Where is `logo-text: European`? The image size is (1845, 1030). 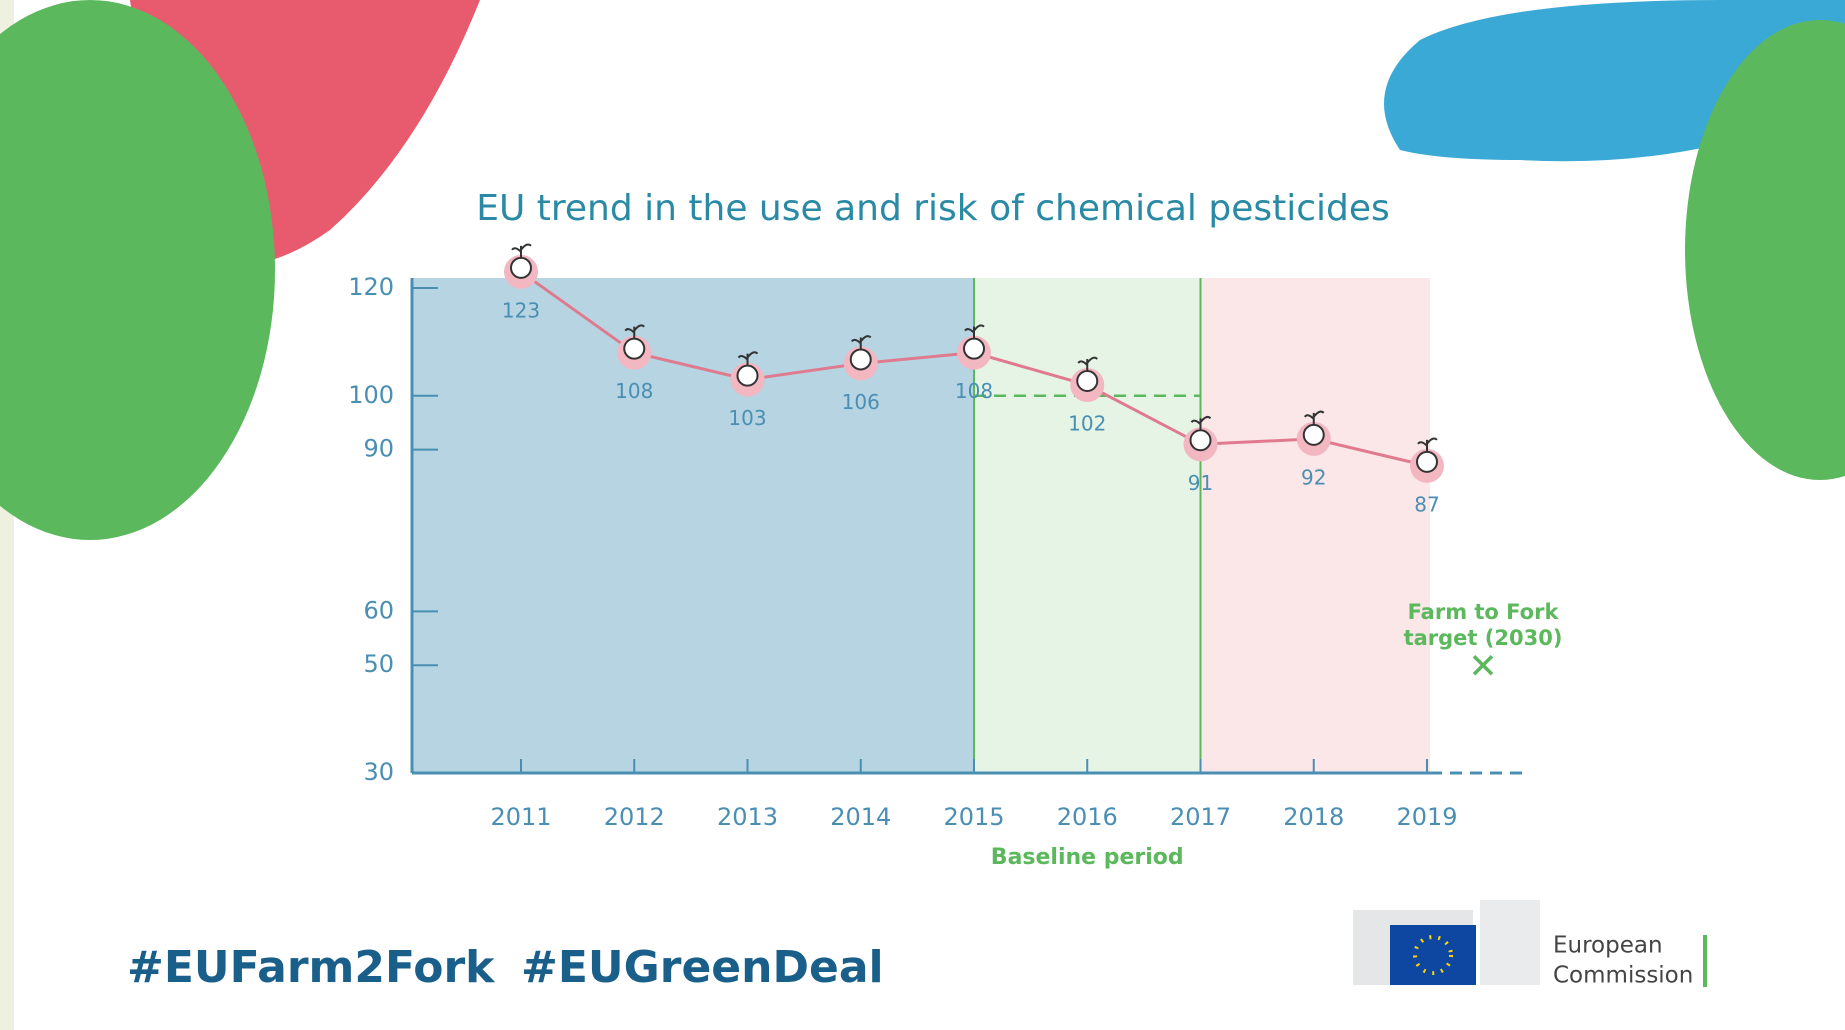 logo-text: European is located at coordinates (1608, 946).